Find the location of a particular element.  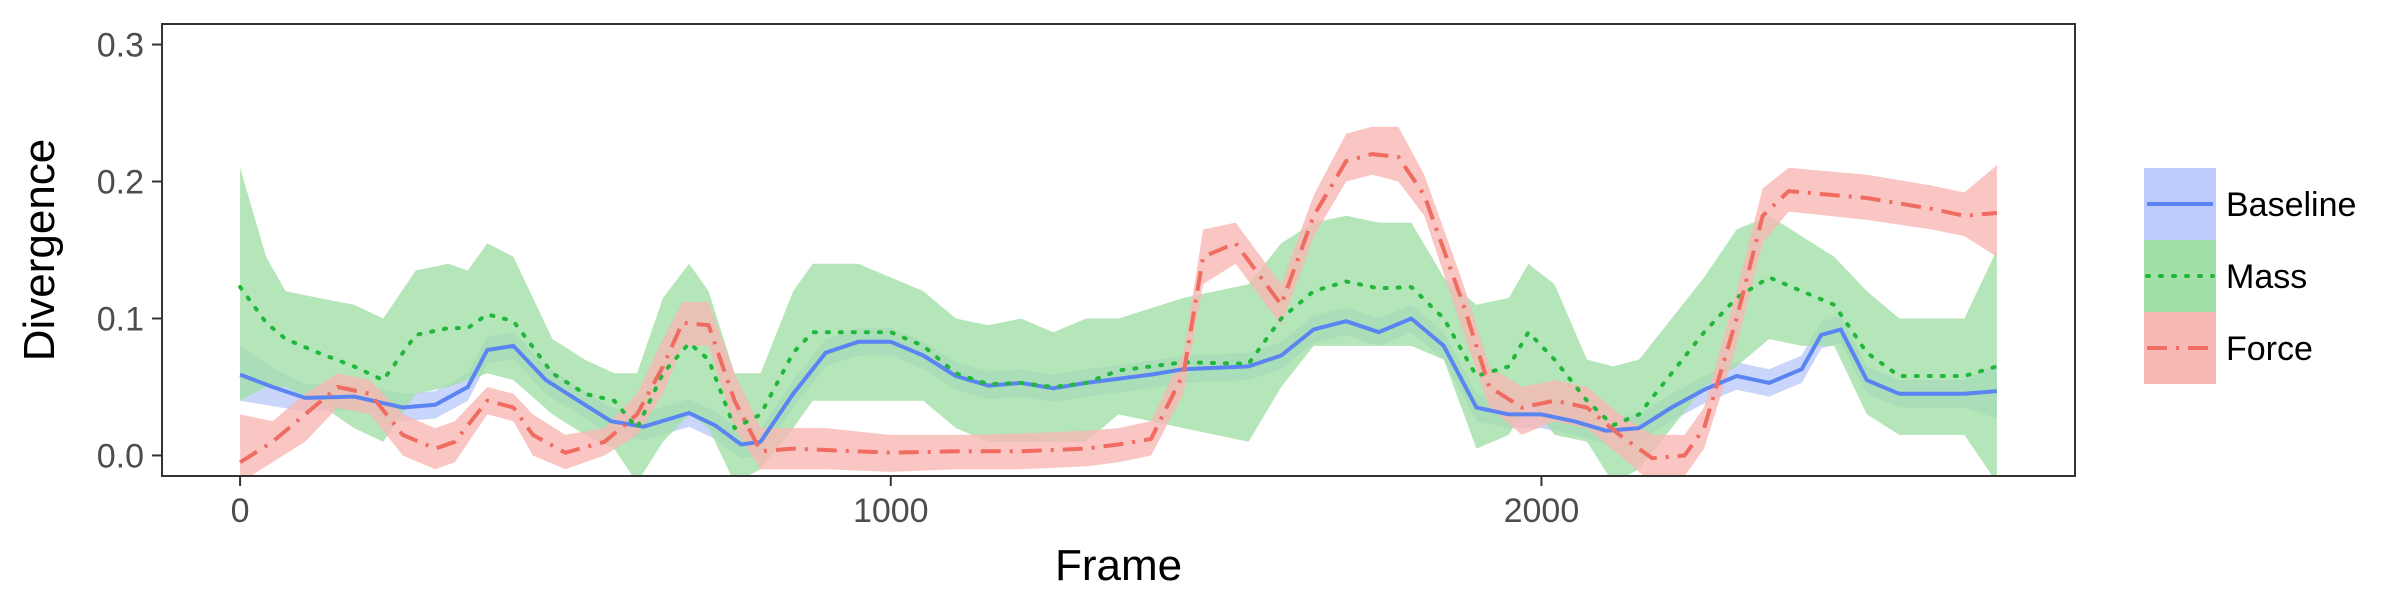

x-axis: 0 1000 2000 is located at coordinates (905, 503).